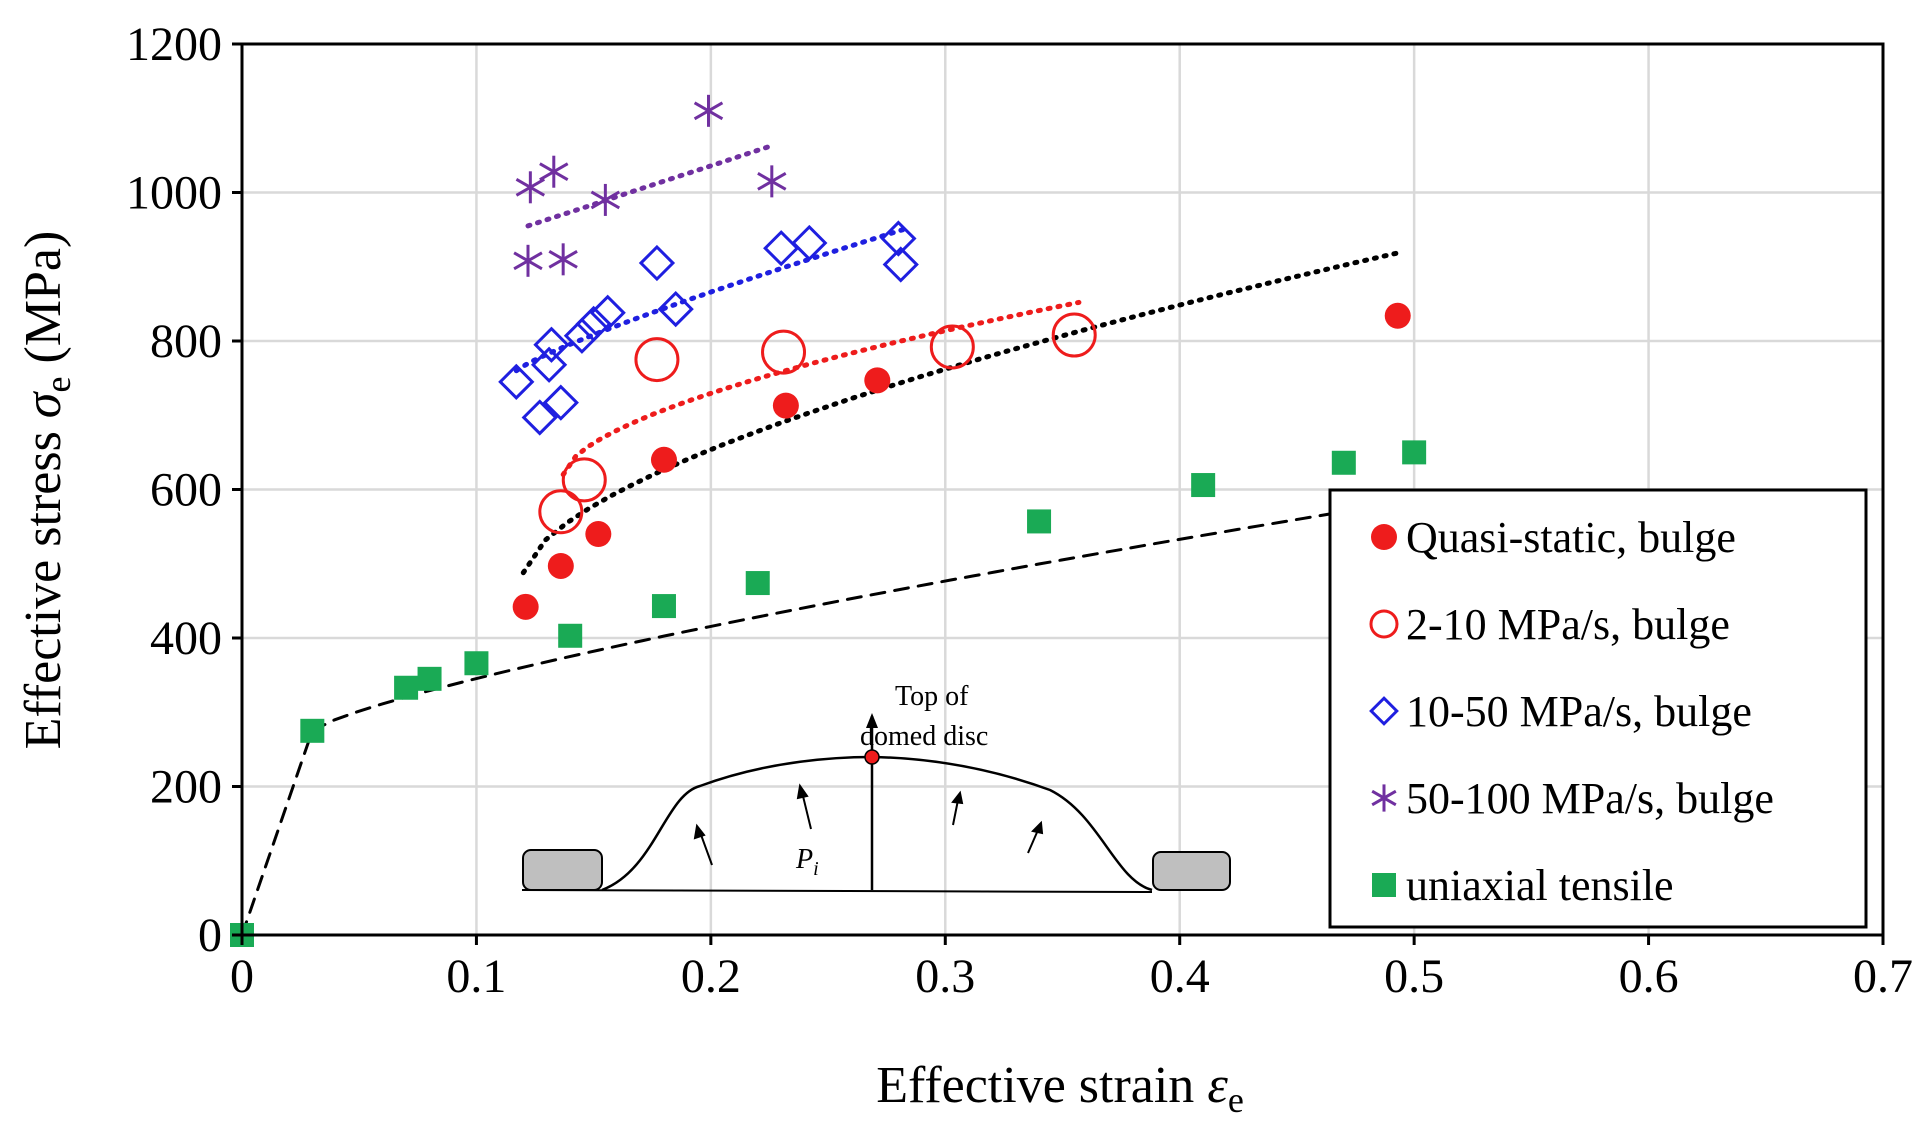 The image size is (1932, 1131). Describe the element at coordinates (186, 490) in the screenshot. I see `y-tick-label: 600` at that location.